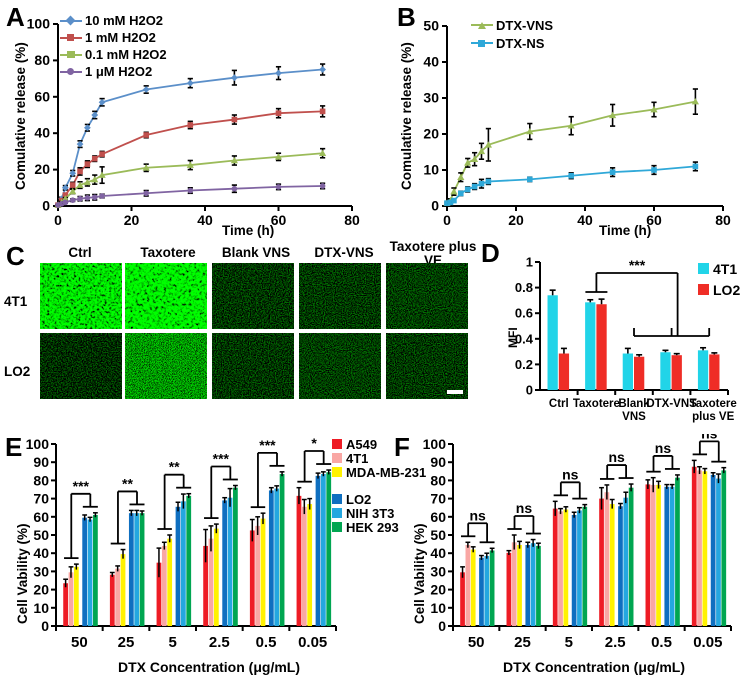 The image size is (750, 676). Describe the element at coordinates (370, 513) in the screenshot. I see `legend-label: NIH 3T3` at that location.